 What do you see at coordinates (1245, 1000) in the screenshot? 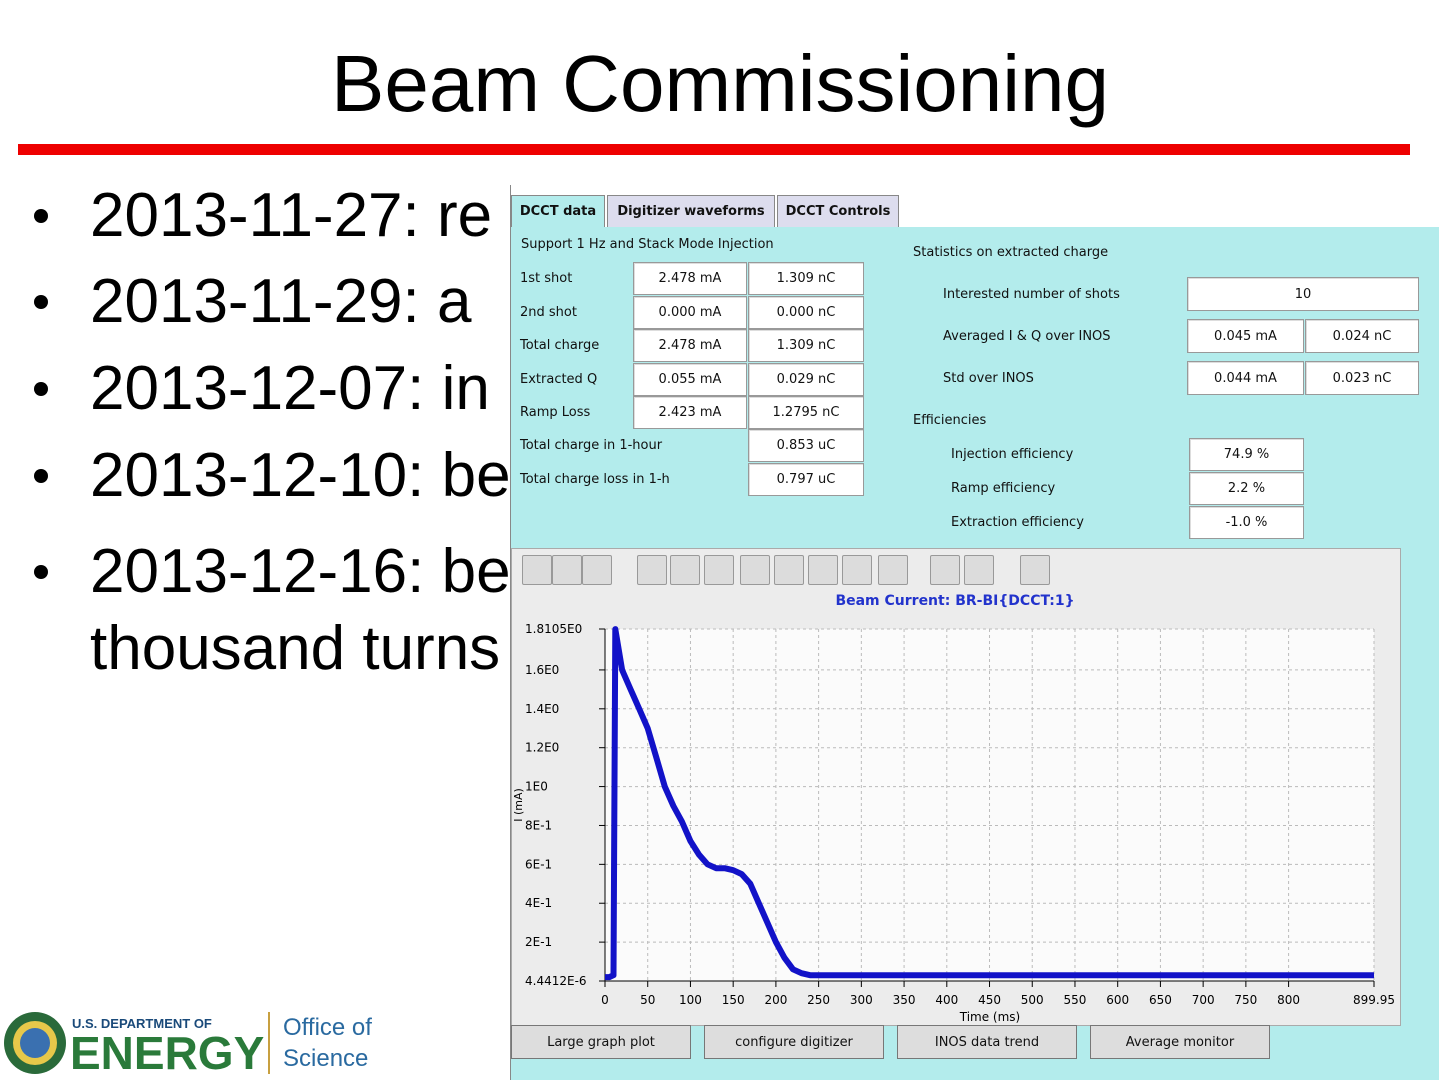
I see `x-tick-label: 750` at bounding box center [1245, 1000].